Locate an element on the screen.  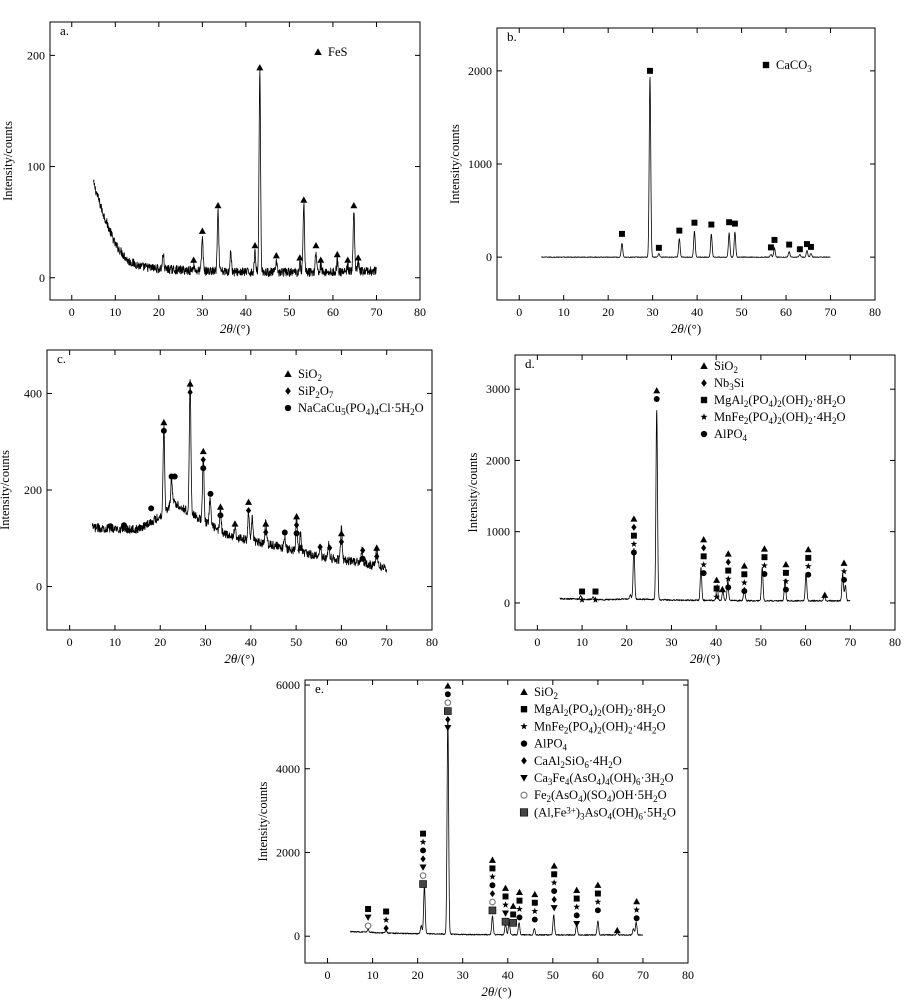
legend-symbol-star is located at coordinates (704, 417).